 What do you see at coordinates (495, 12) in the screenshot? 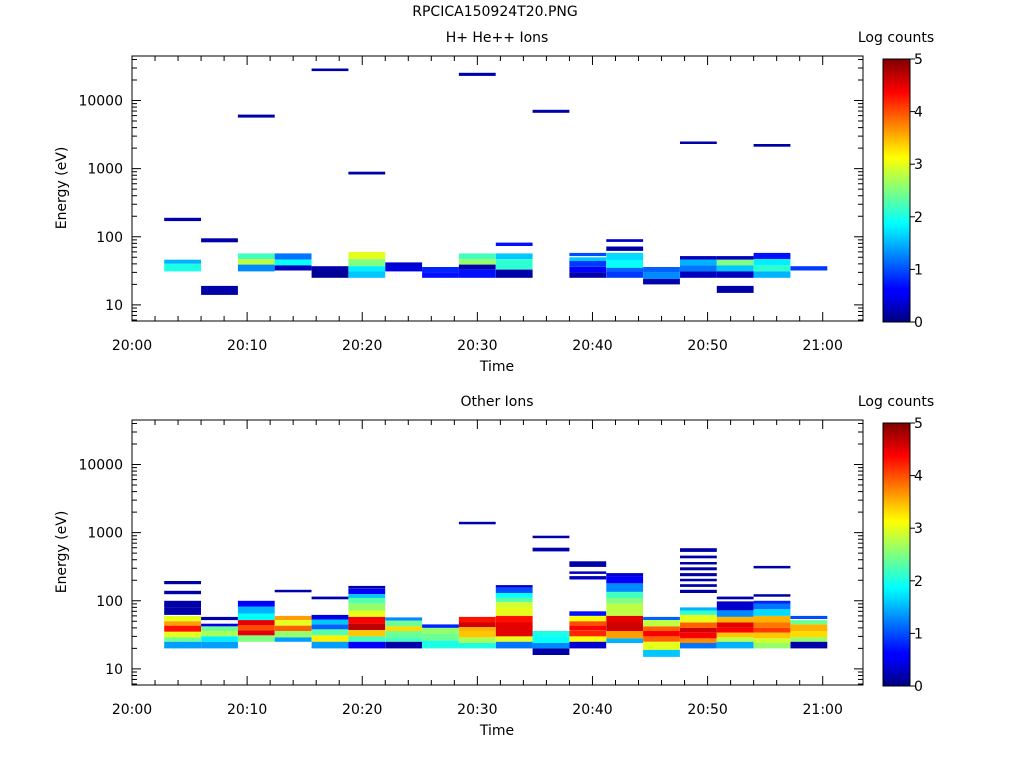
I see `figure-title: RPCICA150924T20.PNG` at bounding box center [495, 12].